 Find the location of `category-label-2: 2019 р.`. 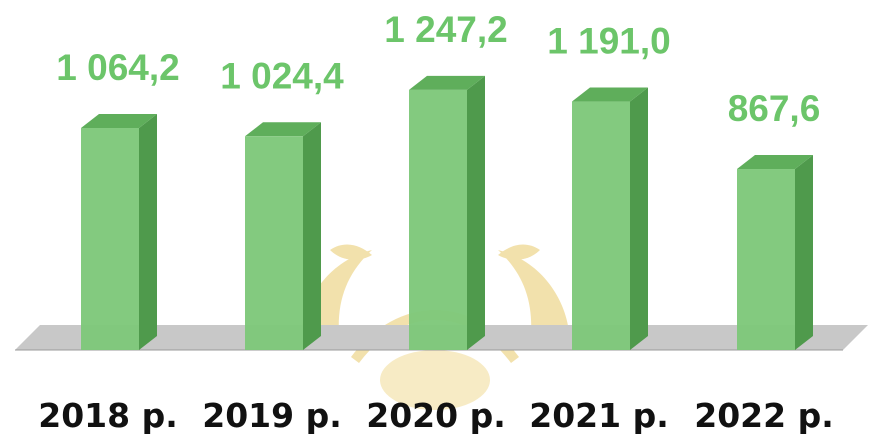

category-label-2: 2019 р. is located at coordinates (272, 415).